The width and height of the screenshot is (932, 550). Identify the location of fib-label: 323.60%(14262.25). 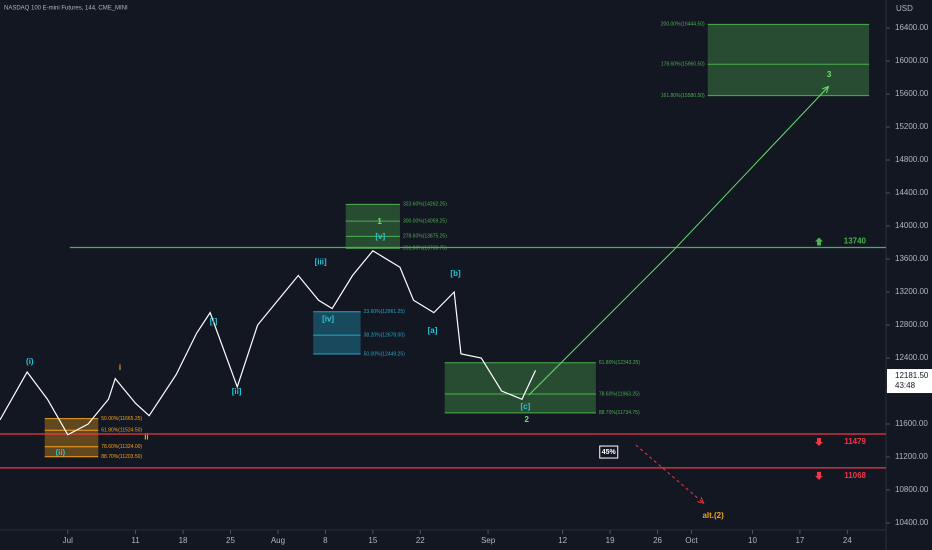
(425, 205).